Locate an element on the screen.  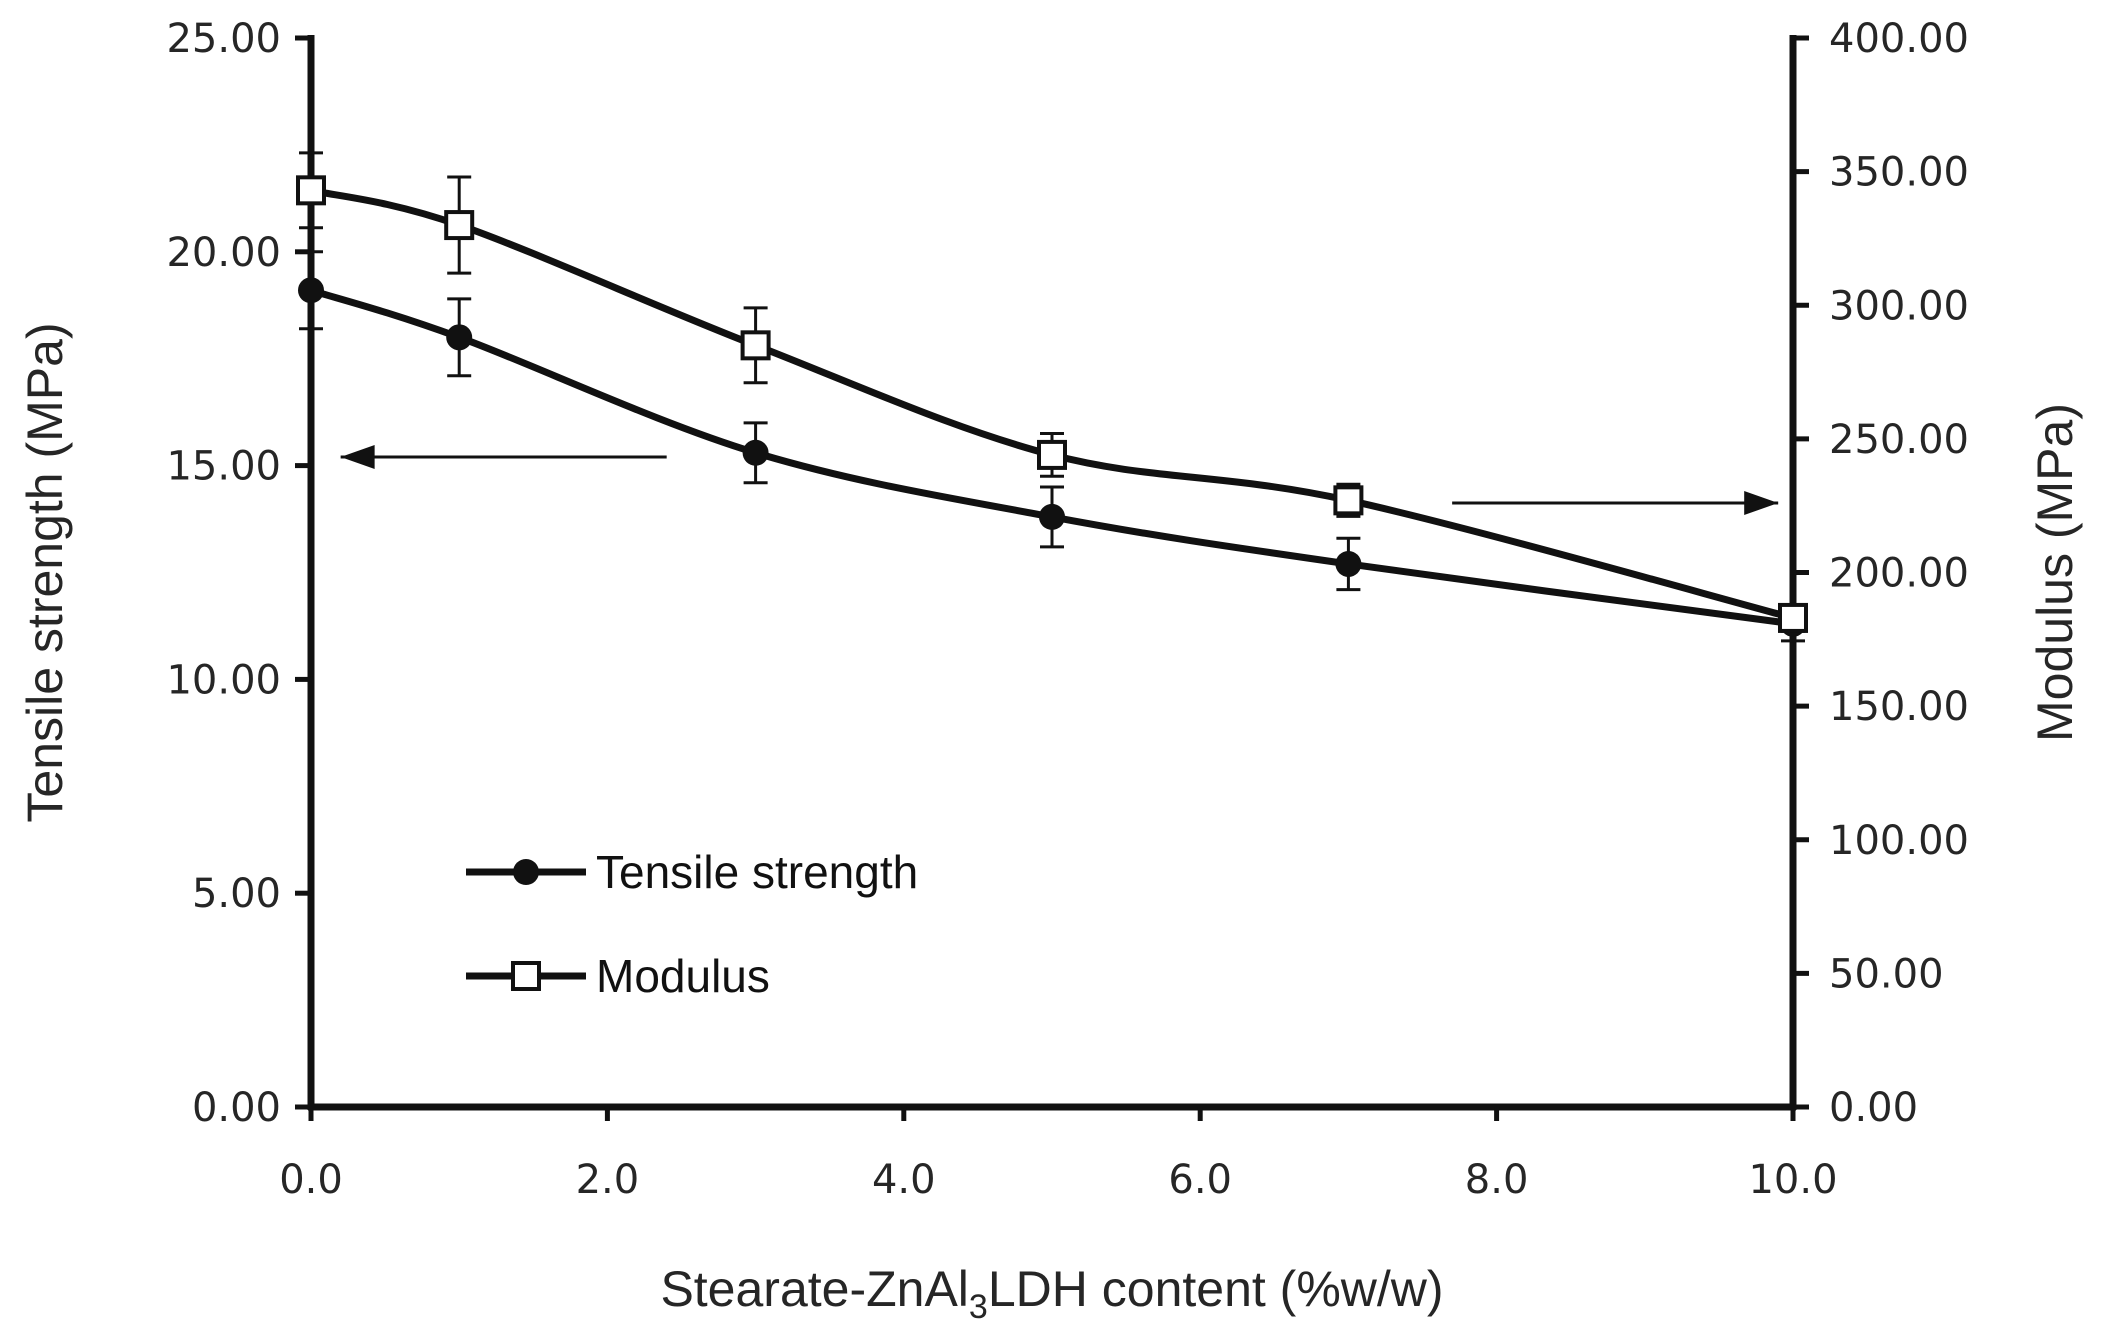
legend-label-tensile: Tensile strength is located at coordinates (757, 872).